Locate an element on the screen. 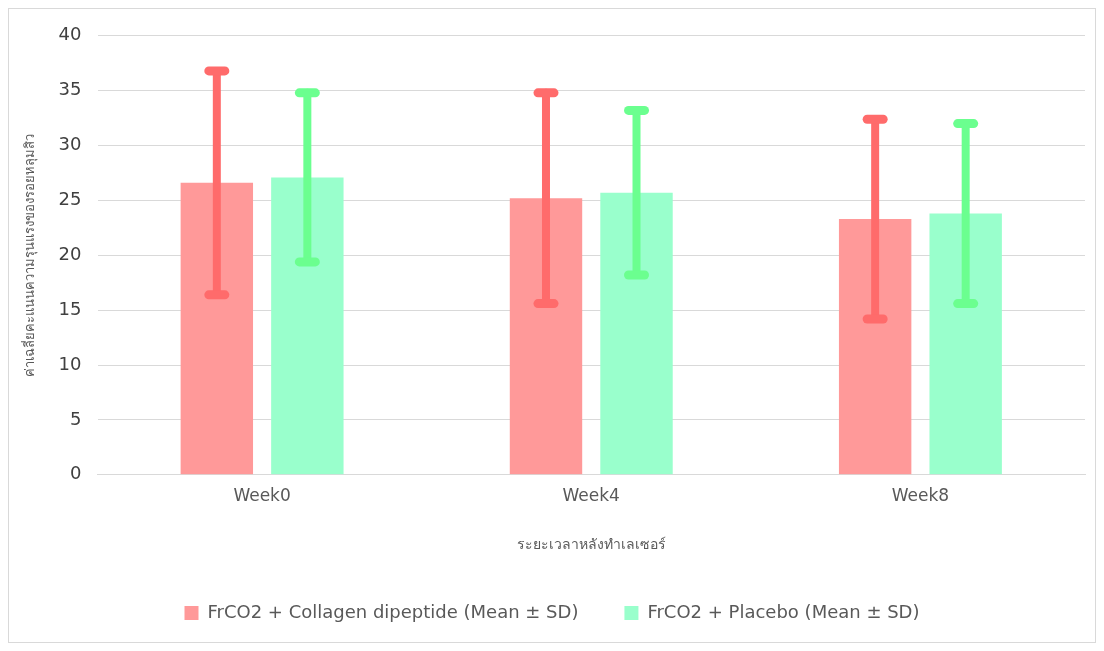 The image size is (1104, 651). x-tick-label: Week8 is located at coordinates (920, 495).